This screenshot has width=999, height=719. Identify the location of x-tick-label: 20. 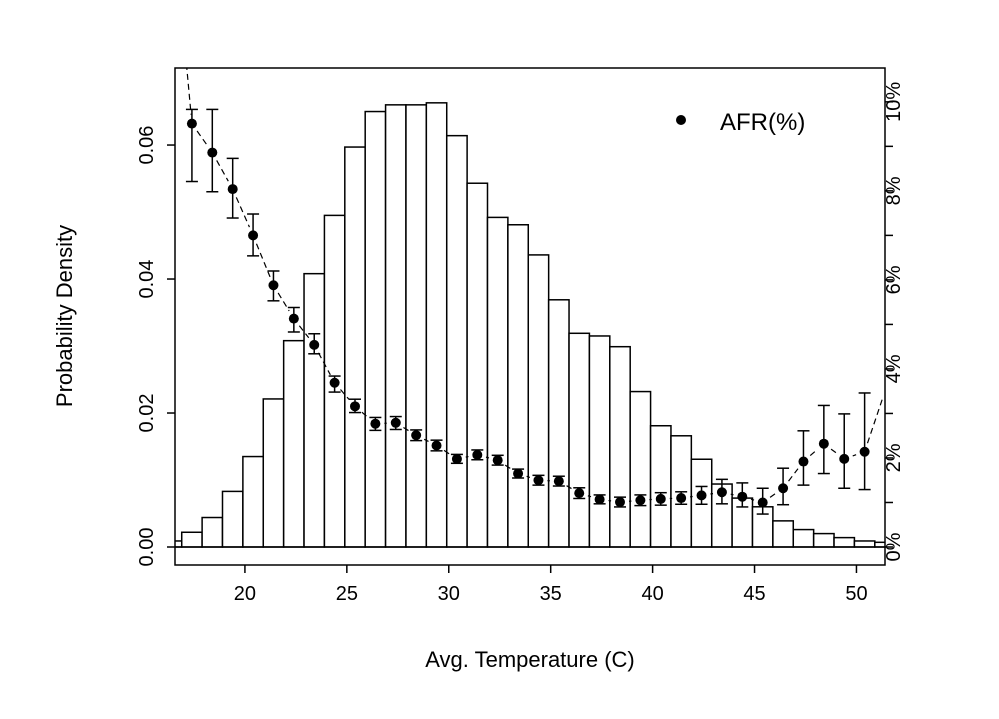
(245, 594).